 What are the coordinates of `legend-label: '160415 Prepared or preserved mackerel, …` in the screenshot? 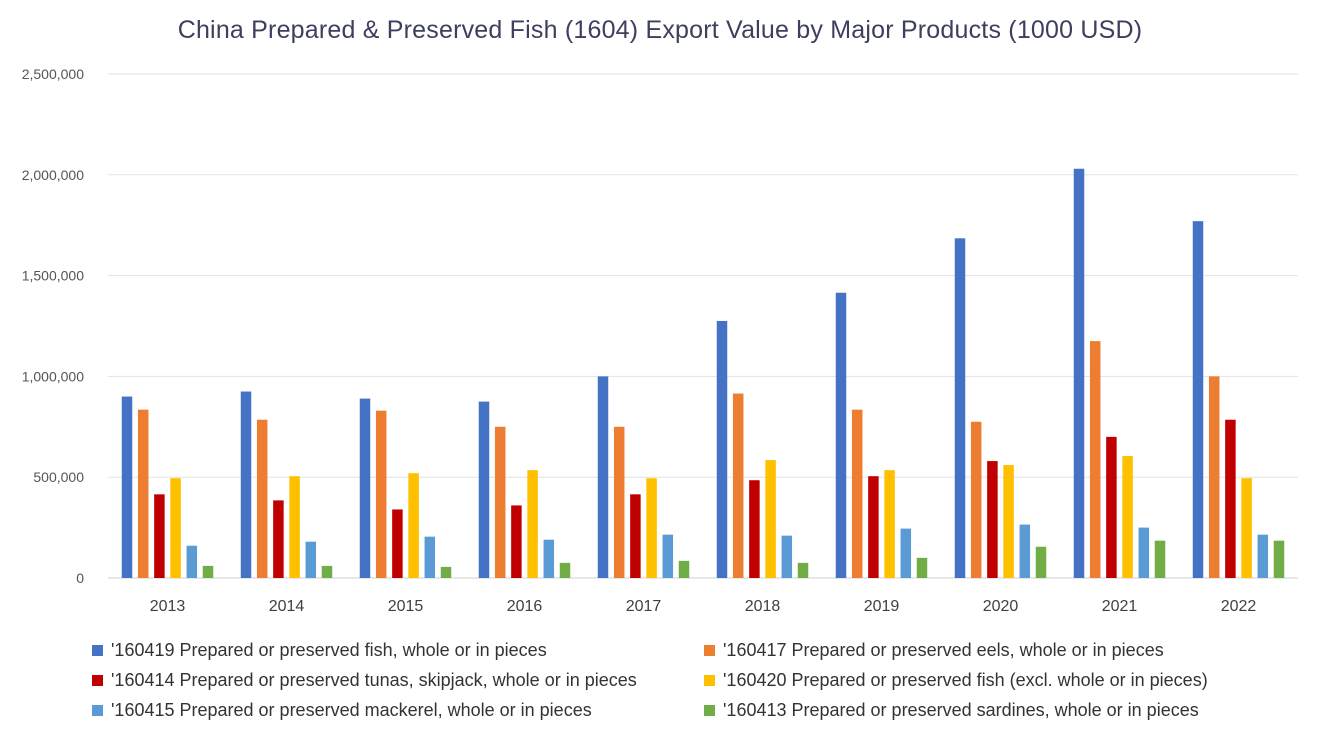 It's located at (351, 710).